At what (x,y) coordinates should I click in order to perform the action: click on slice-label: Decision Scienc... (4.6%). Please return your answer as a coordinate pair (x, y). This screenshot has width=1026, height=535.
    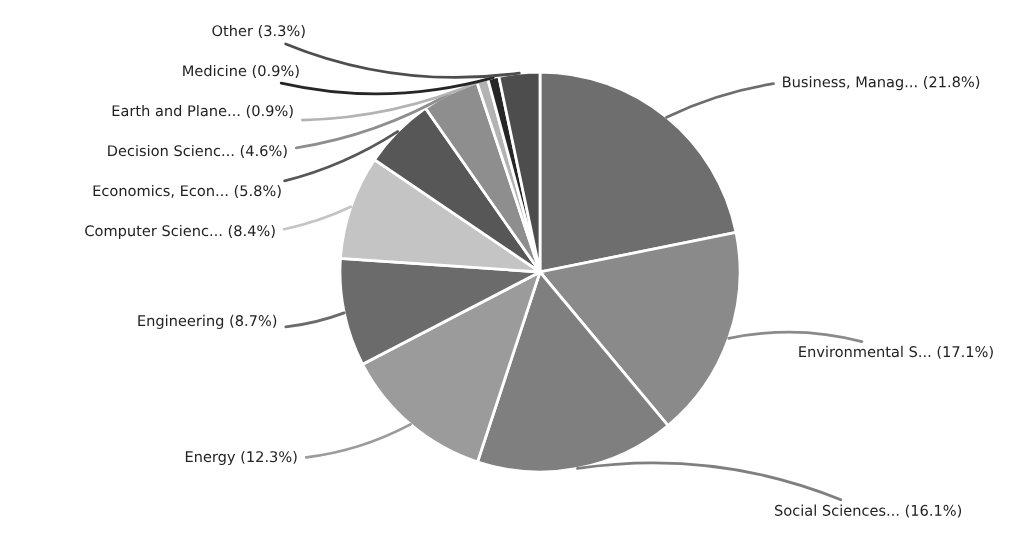
    Looking at the image, I should click on (197, 151).